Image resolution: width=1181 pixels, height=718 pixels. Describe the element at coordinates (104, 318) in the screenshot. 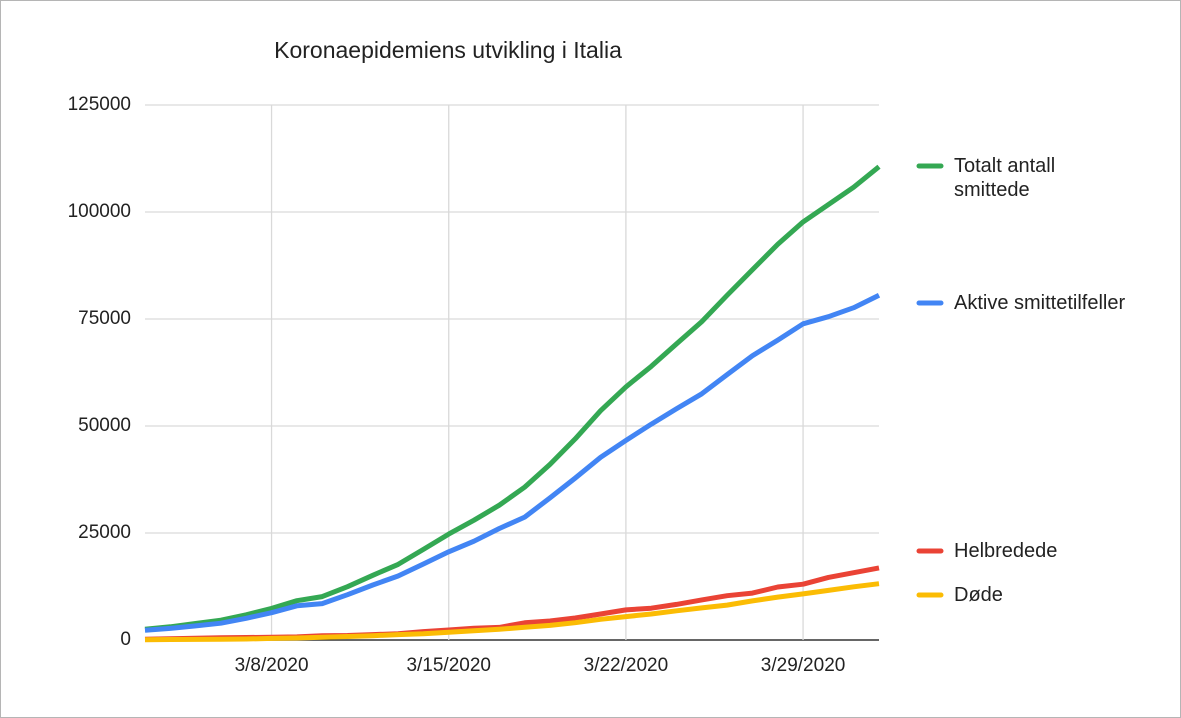

I see `y-tick-label: 75000` at that location.